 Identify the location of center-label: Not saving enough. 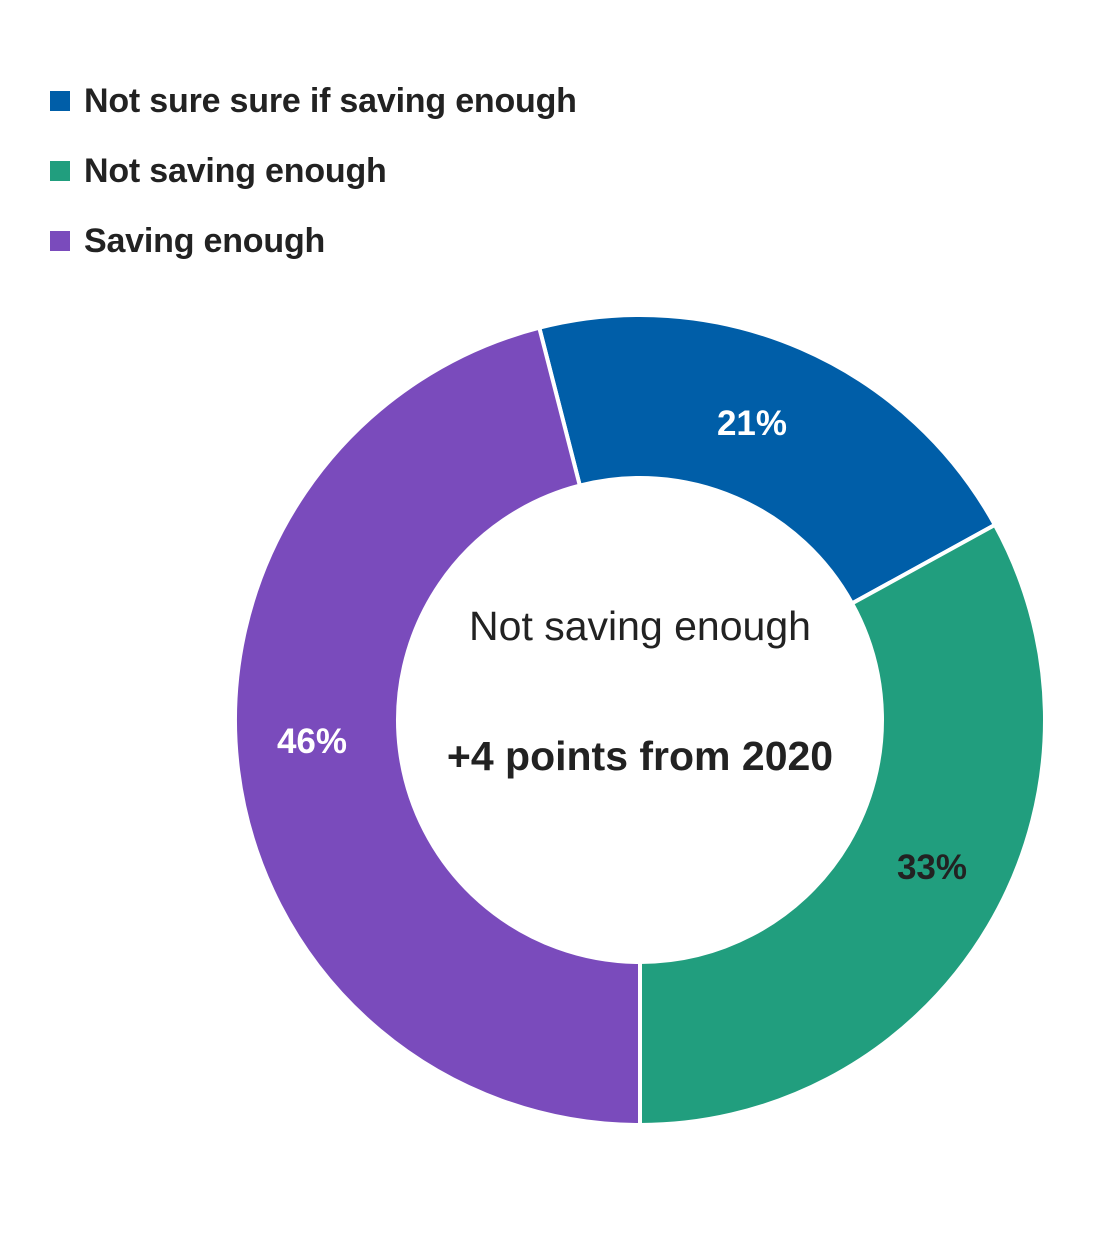
(640, 626).